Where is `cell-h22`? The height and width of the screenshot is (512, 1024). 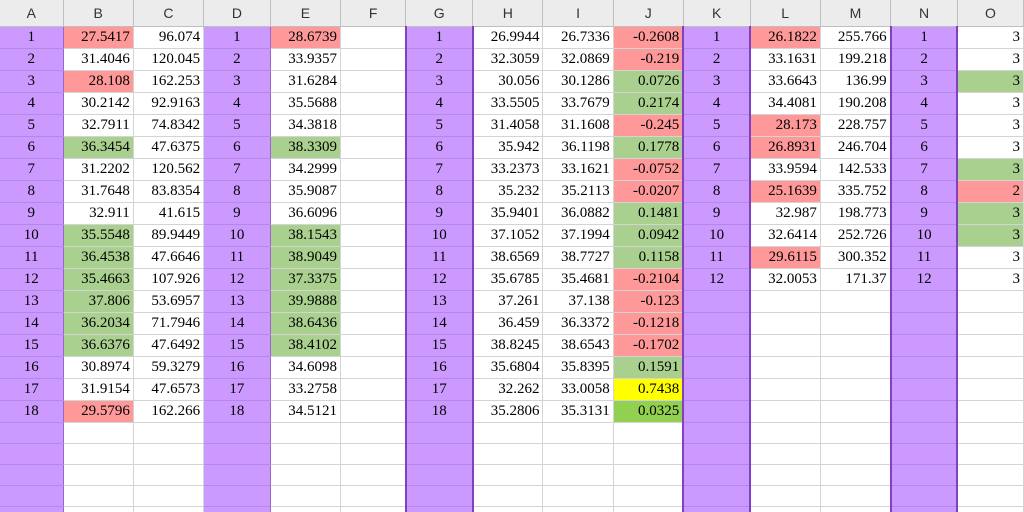
cell-h22 is located at coordinates (508, 496).